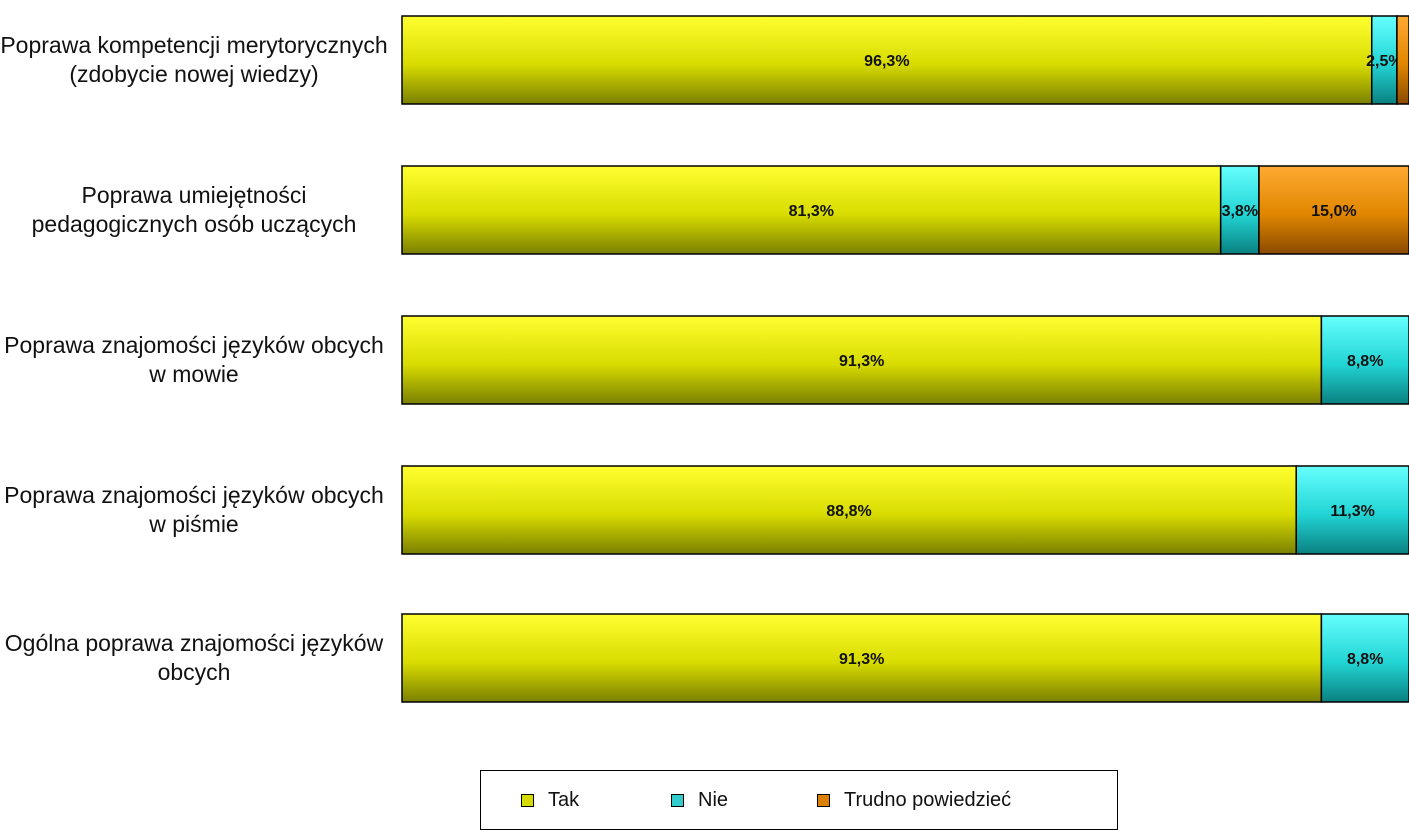 Image resolution: width=1409 pixels, height=830 pixels. I want to click on data-label: 3,8%, so click(1240, 211).